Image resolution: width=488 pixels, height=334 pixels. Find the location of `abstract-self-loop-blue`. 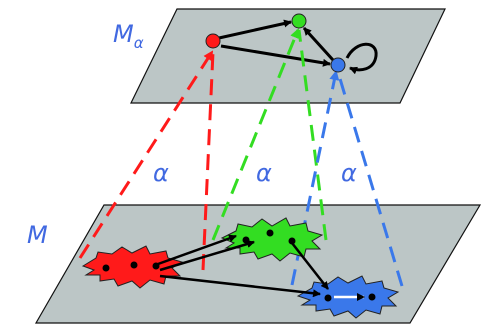

abstract-self-loop-blue is located at coordinates (361, 58).